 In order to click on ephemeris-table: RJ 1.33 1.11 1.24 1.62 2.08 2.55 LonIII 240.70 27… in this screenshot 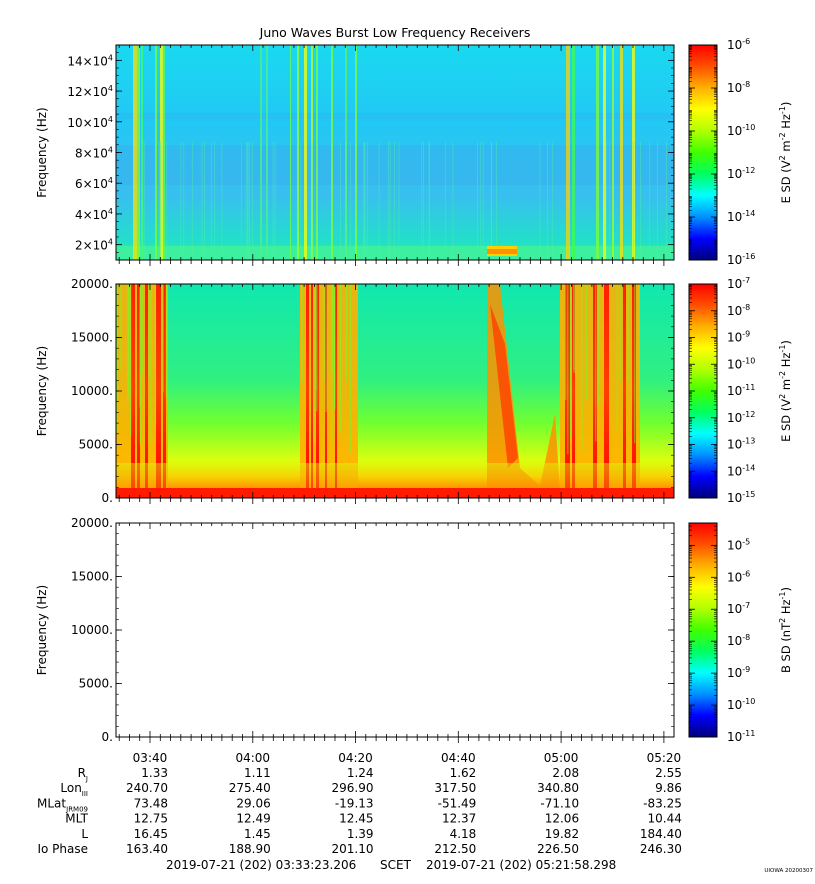, I will do `click(359, 811)`.